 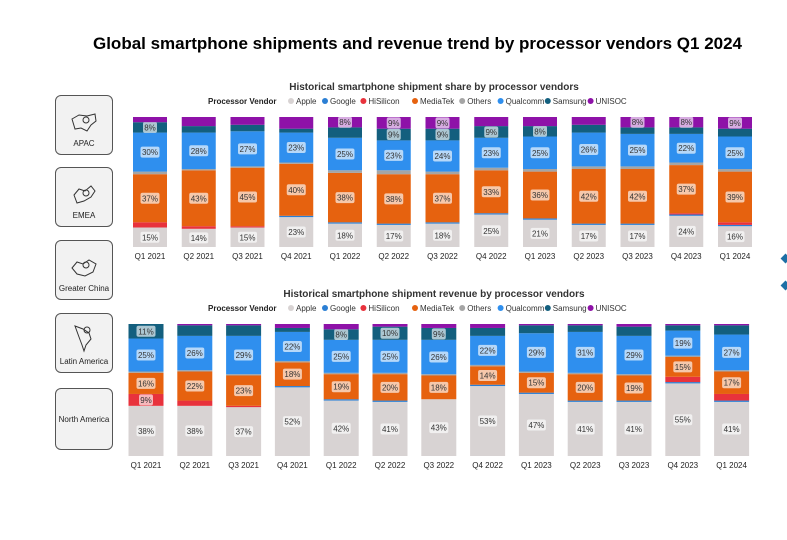 I want to click on data-label: 37%, so click(x=150, y=198).